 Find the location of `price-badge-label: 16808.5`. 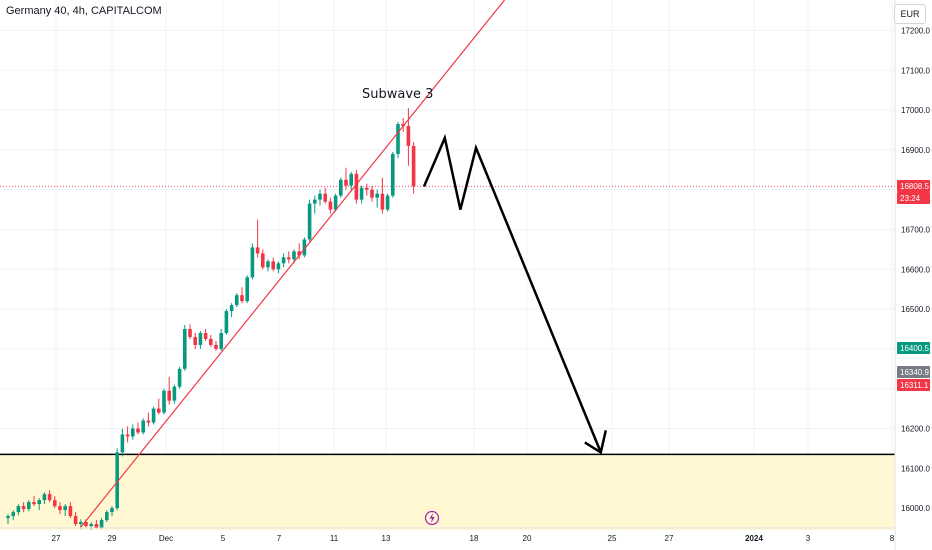

price-badge-label: 16808.5 is located at coordinates (914, 186).